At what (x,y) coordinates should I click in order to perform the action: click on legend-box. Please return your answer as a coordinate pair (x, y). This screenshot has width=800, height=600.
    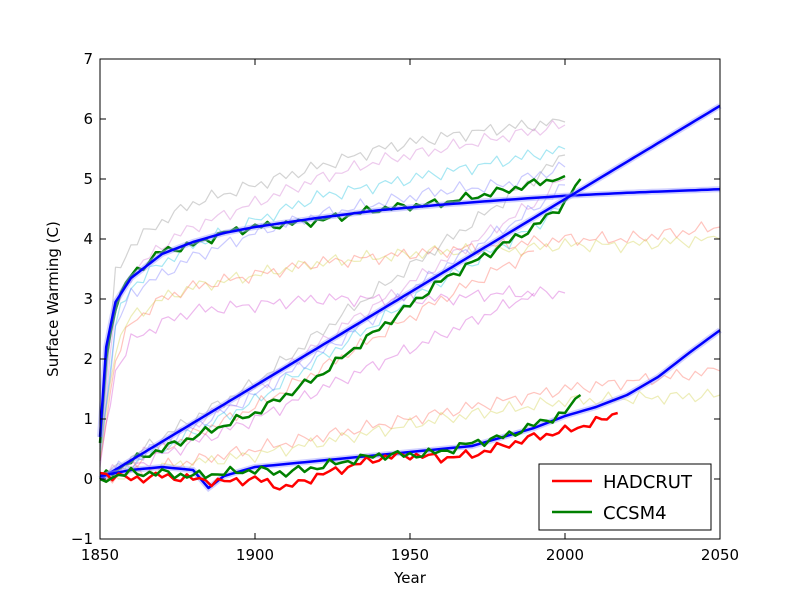
    Looking at the image, I should click on (625, 497).